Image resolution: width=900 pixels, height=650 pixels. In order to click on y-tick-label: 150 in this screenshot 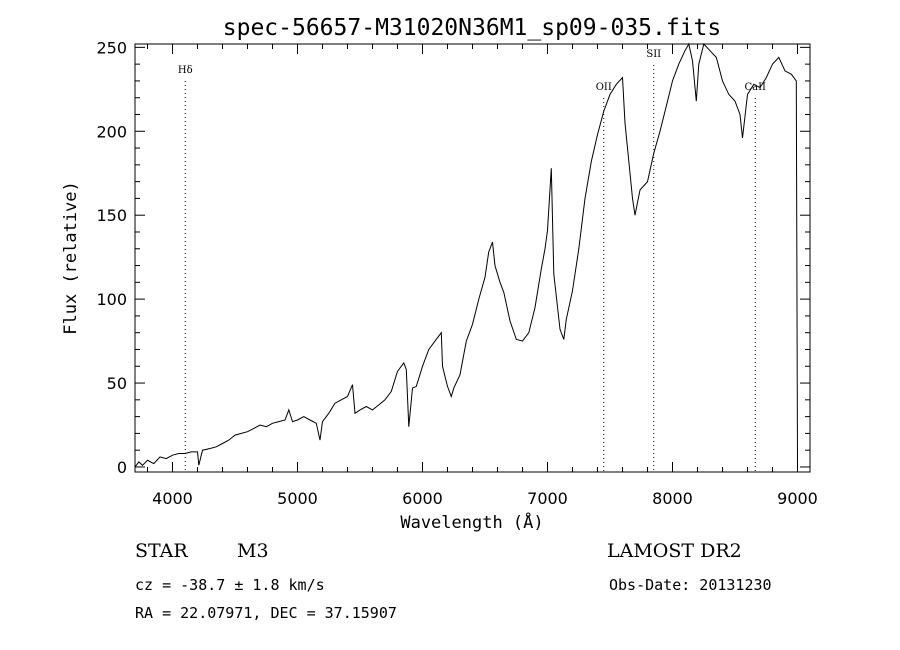, I will do `click(111, 215)`.